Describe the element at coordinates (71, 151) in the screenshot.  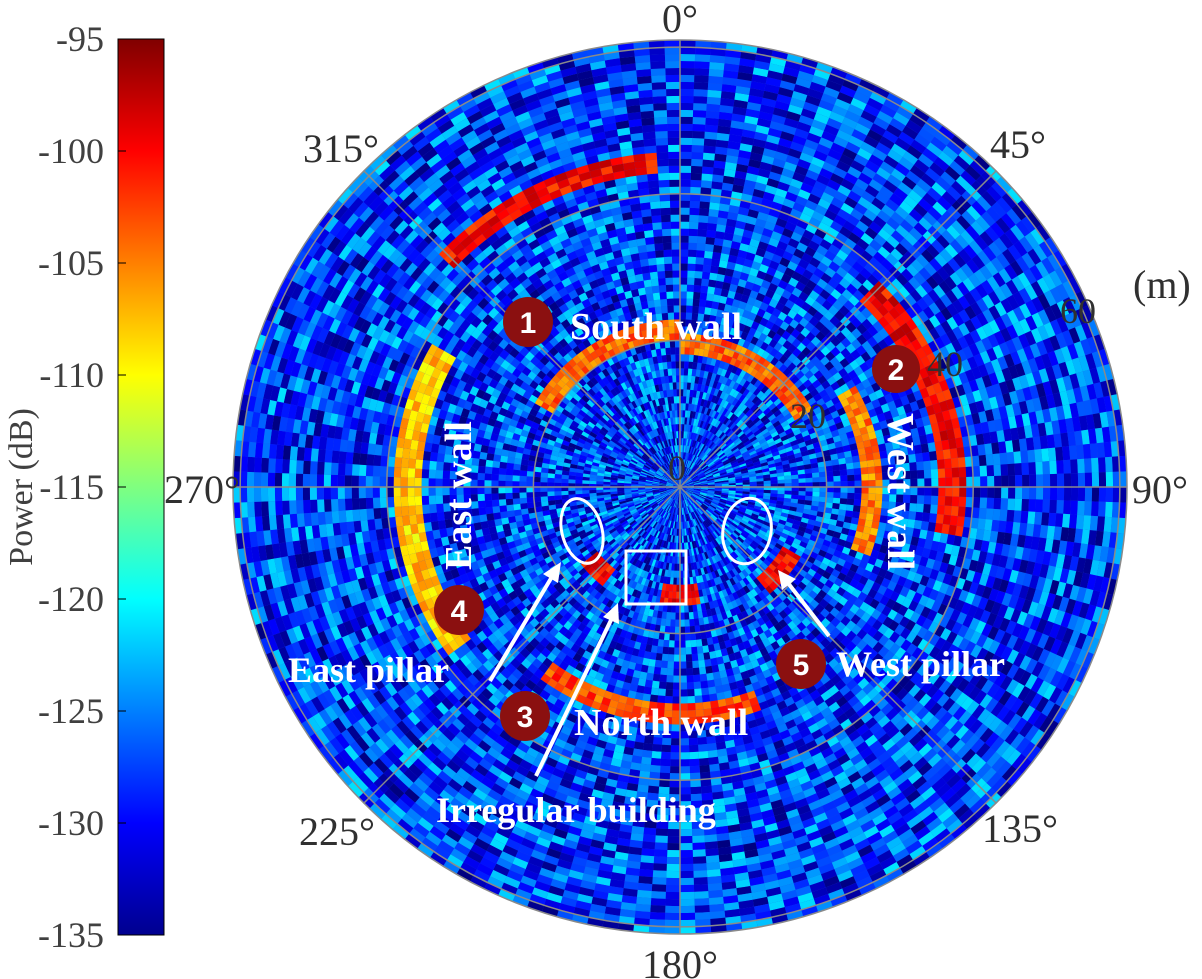
I see `colorbar-tick-label: -100` at that location.